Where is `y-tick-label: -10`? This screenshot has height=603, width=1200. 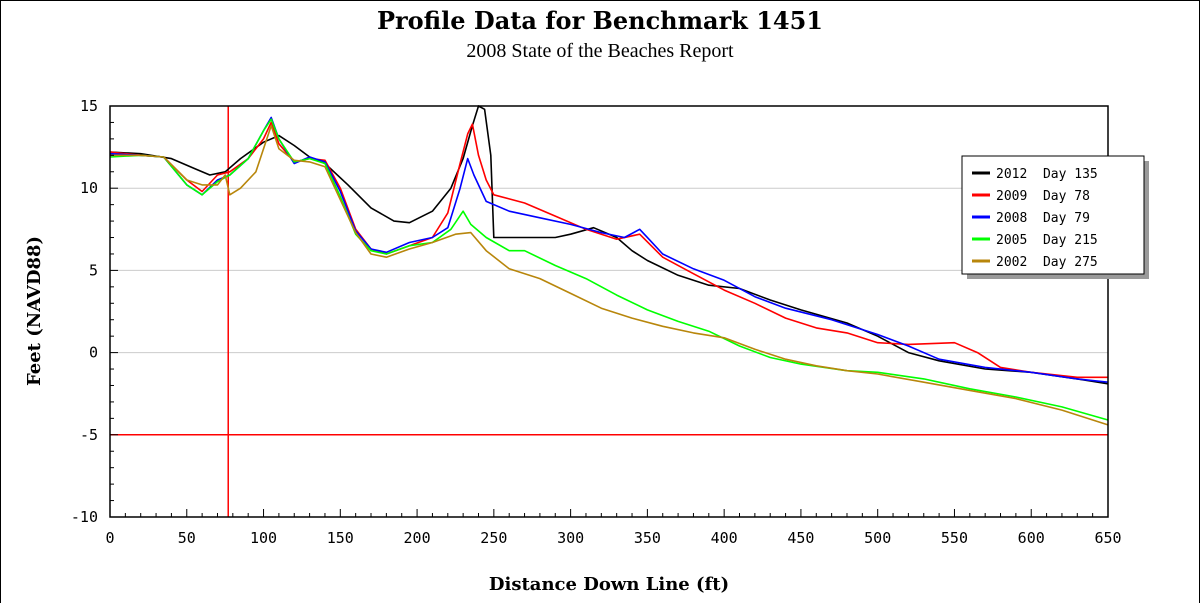
y-tick-label: -10 is located at coordinates (84, 517).